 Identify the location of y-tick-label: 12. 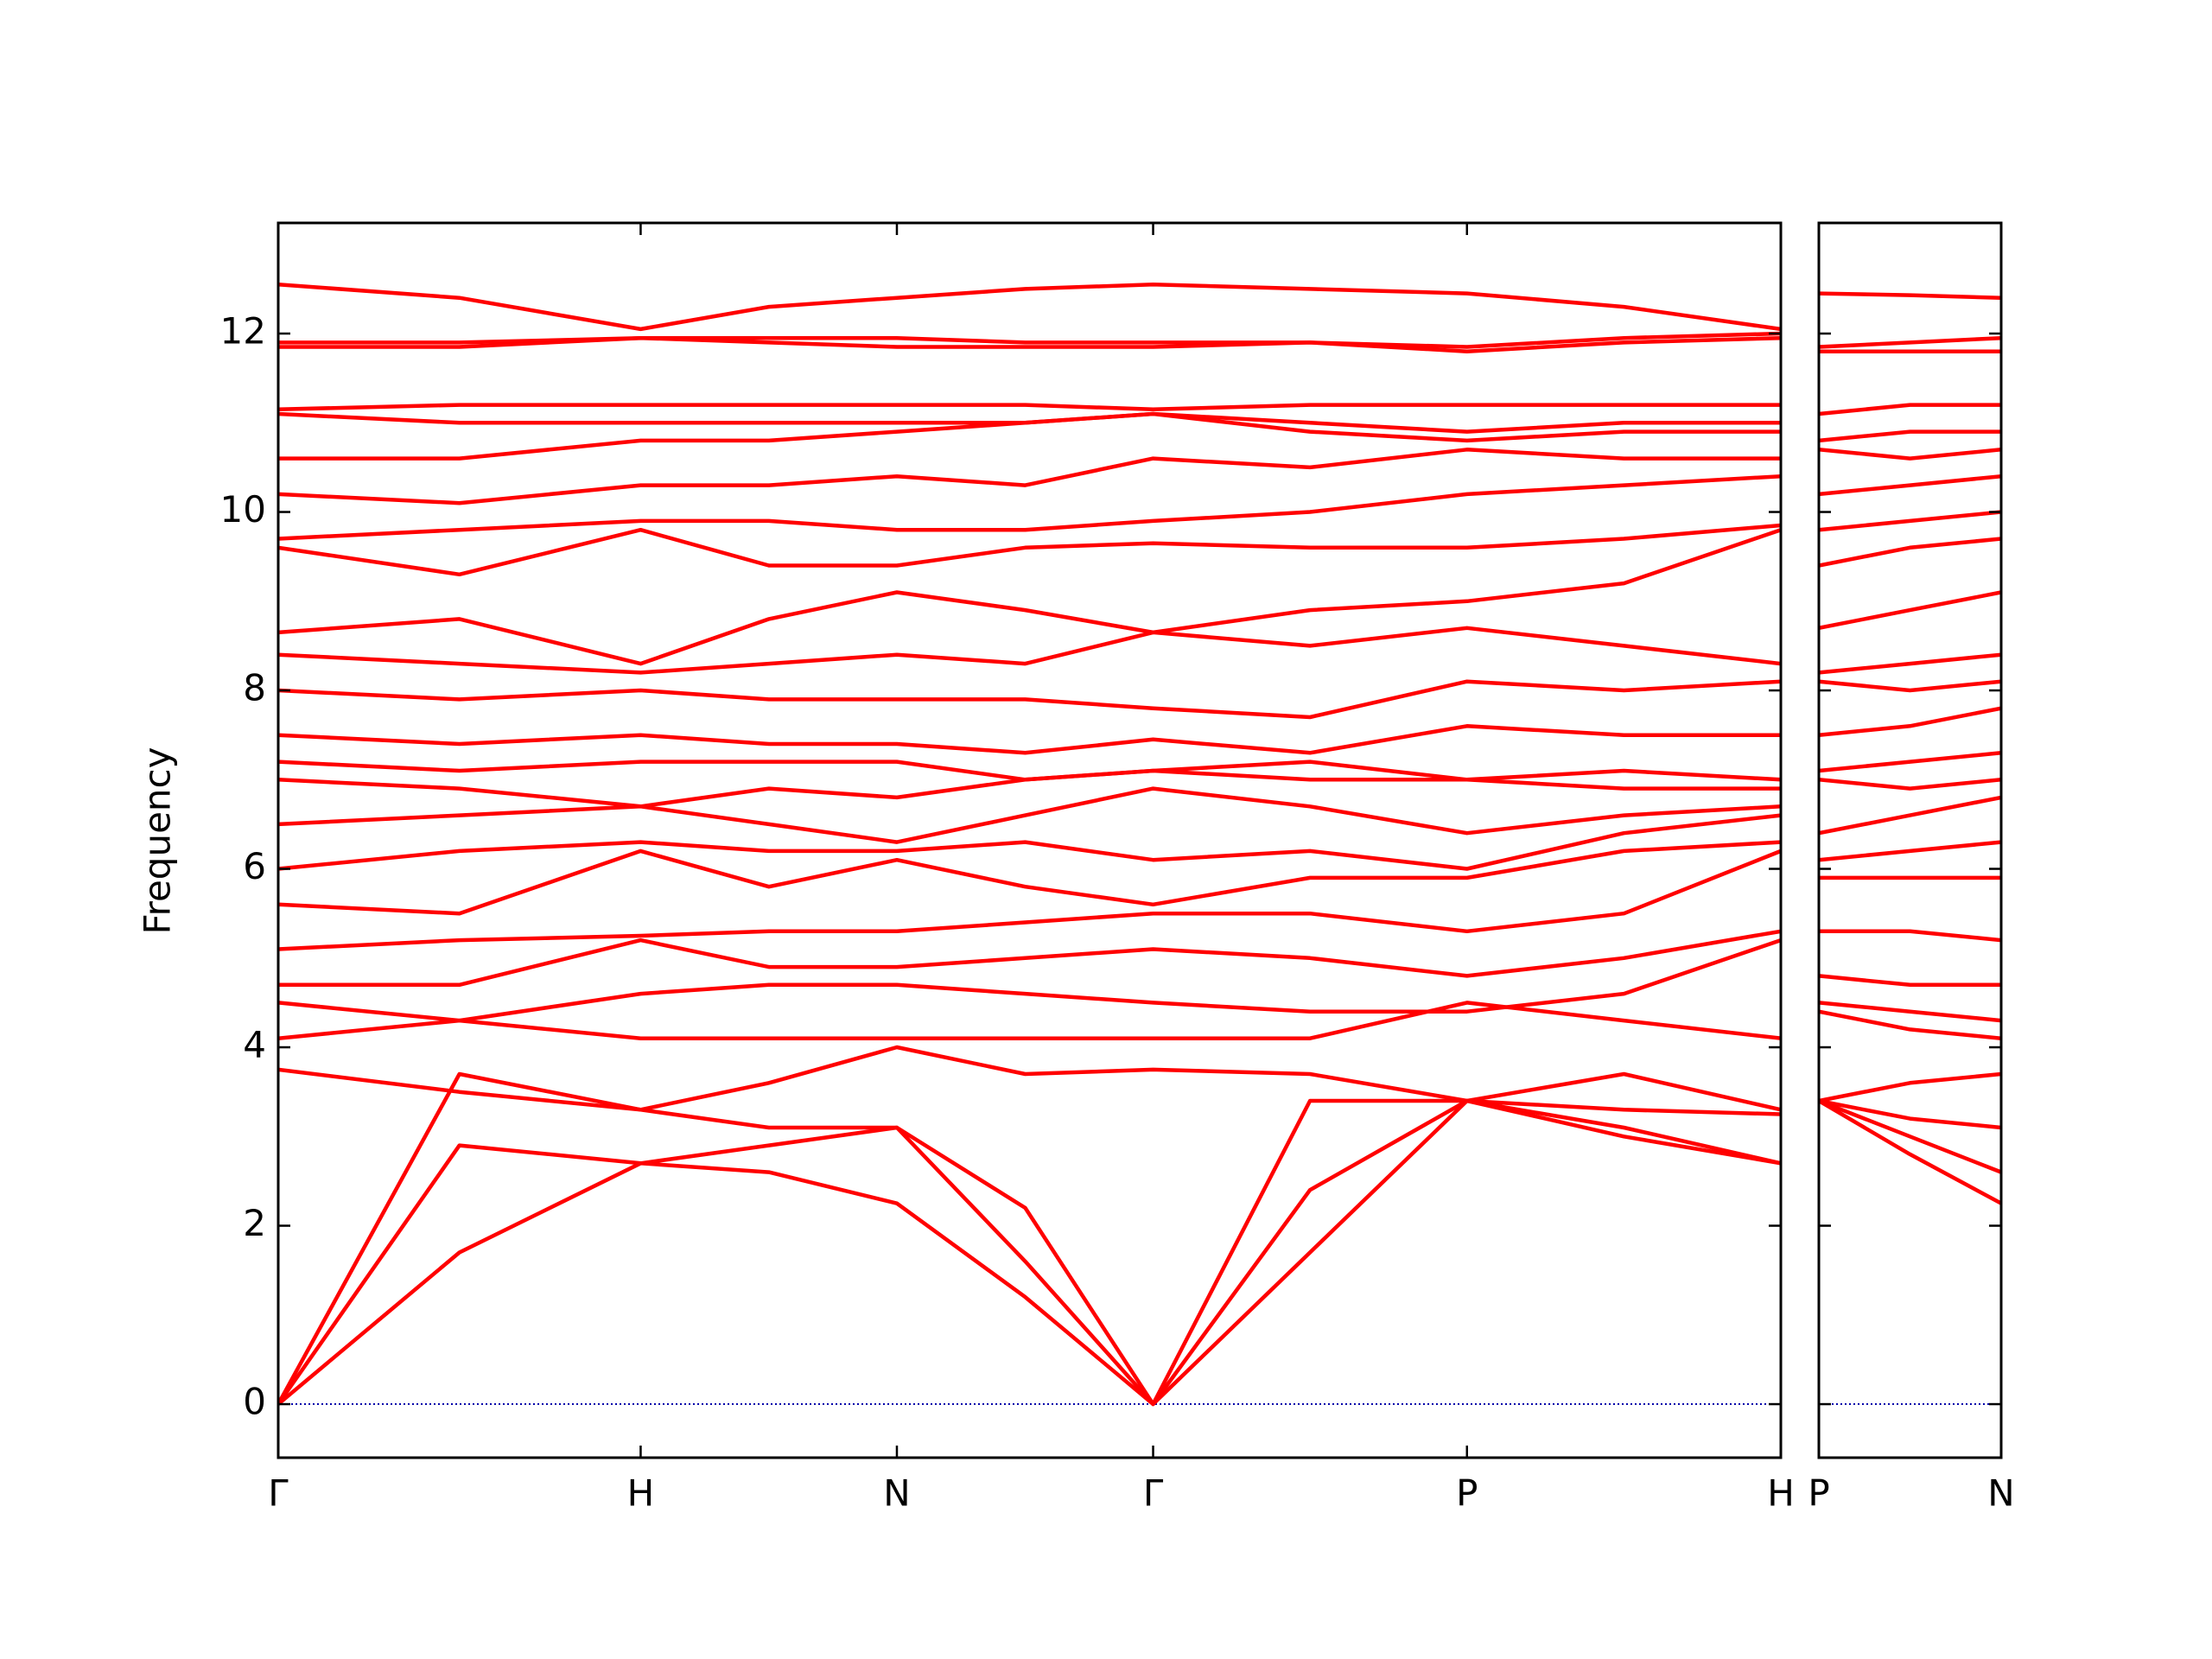
(243, 331).